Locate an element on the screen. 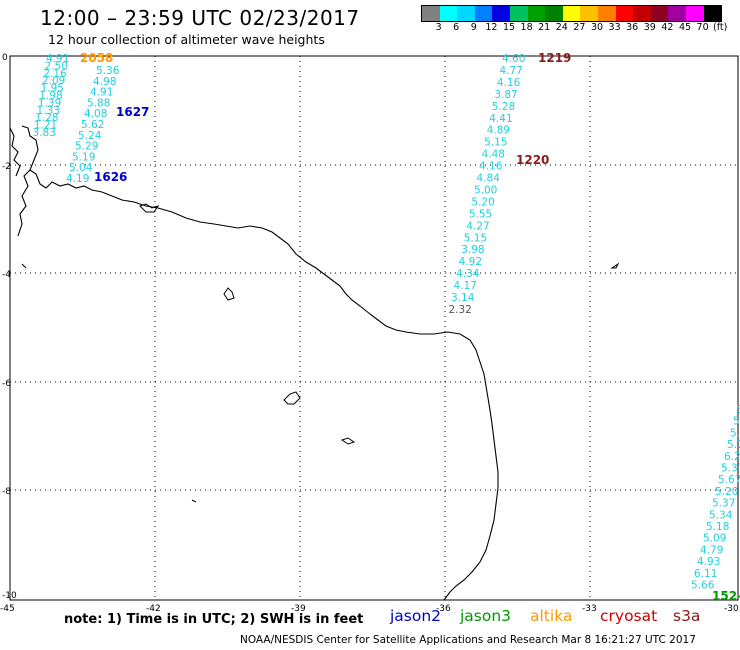 This screenshot has height=650, width=740. pass-2058-value: 5.36 is located at coordinates (108, 71).